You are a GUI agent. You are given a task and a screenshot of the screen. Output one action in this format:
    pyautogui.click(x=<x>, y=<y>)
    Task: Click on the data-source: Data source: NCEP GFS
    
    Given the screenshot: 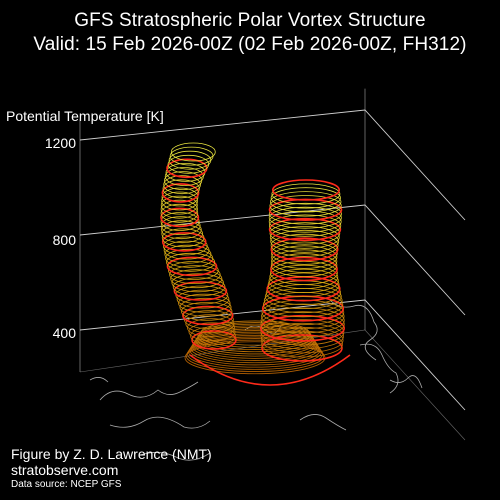 What is the action you would take?
    pyautogui.click(x=66, y=484)
    